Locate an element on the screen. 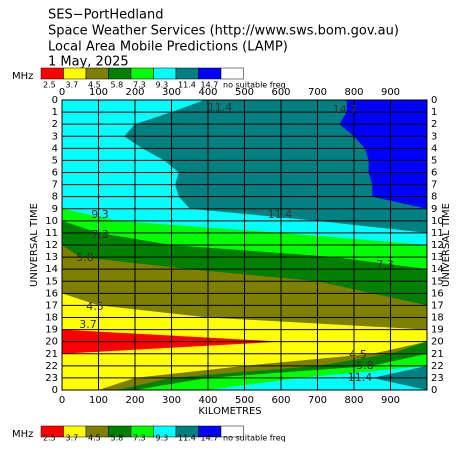  legend-label: 7.3 is located at coordinates (139, 85).